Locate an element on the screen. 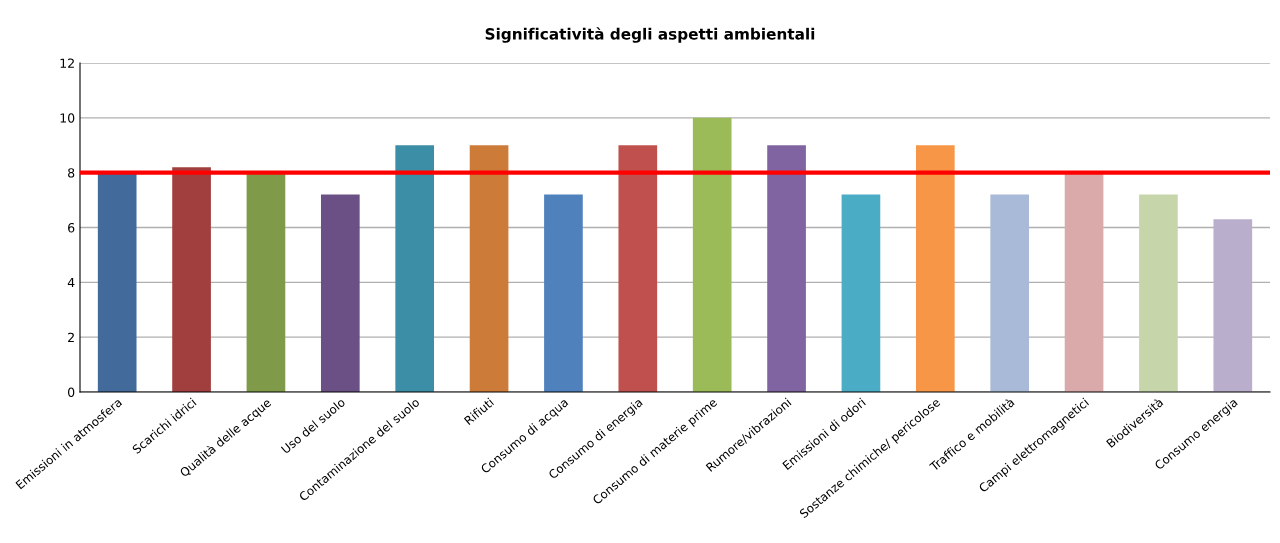 This screenshot has width=1280, height=543. y-tick-label: 4 is located at coordinates (71, 282).